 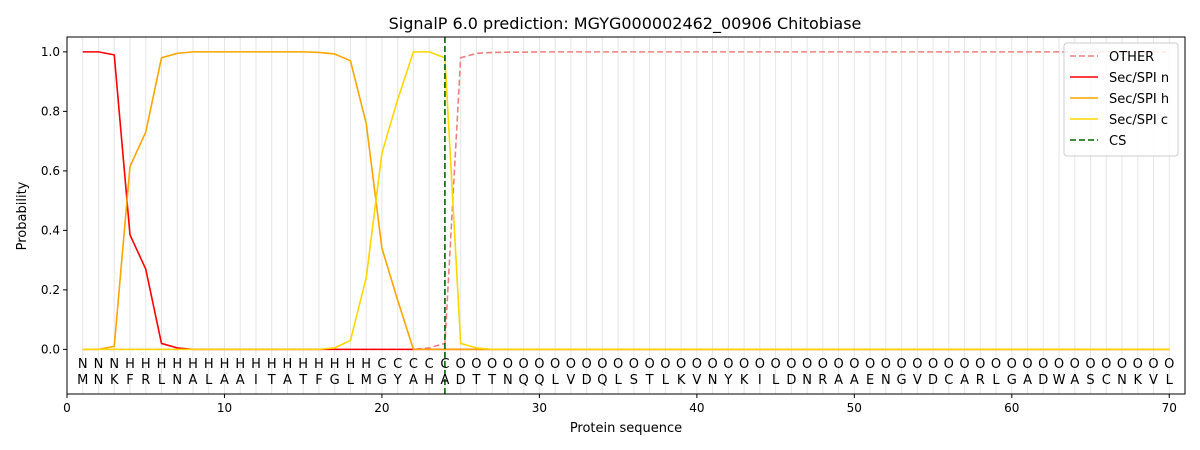 What do you see at coordinates (634, 380) in the screenshot?
I see `residue-letter: S` at bounding box center [634, 380].